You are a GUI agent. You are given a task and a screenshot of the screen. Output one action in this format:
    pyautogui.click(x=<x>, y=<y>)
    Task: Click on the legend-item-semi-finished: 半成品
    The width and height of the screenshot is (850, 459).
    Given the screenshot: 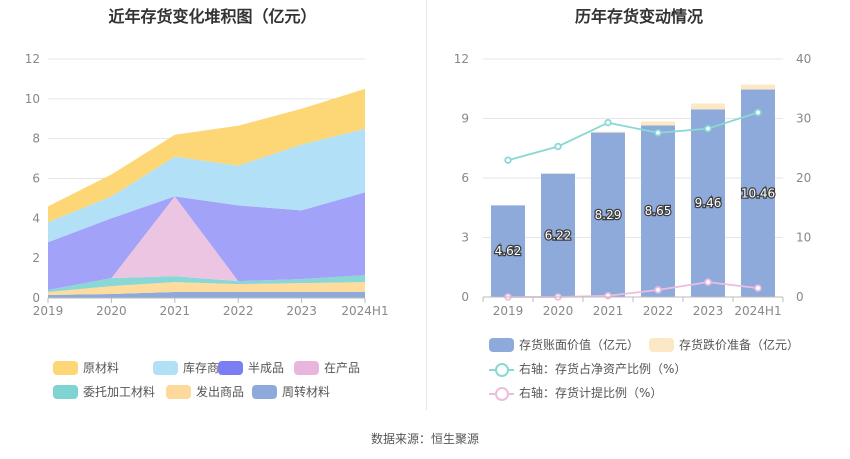 What is the action you would take?
    pyautogui.click(x=251, y=367)
    